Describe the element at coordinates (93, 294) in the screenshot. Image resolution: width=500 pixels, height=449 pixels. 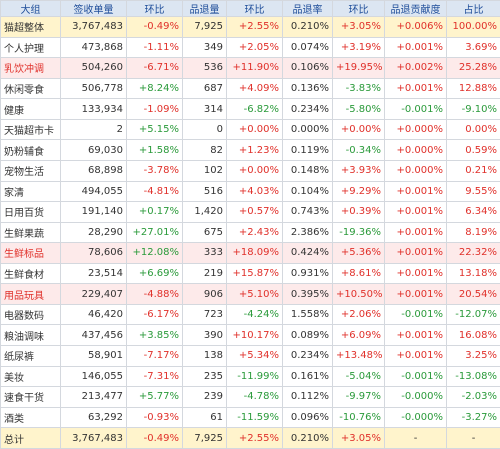
I see `table-cell: 229,407` at that location.